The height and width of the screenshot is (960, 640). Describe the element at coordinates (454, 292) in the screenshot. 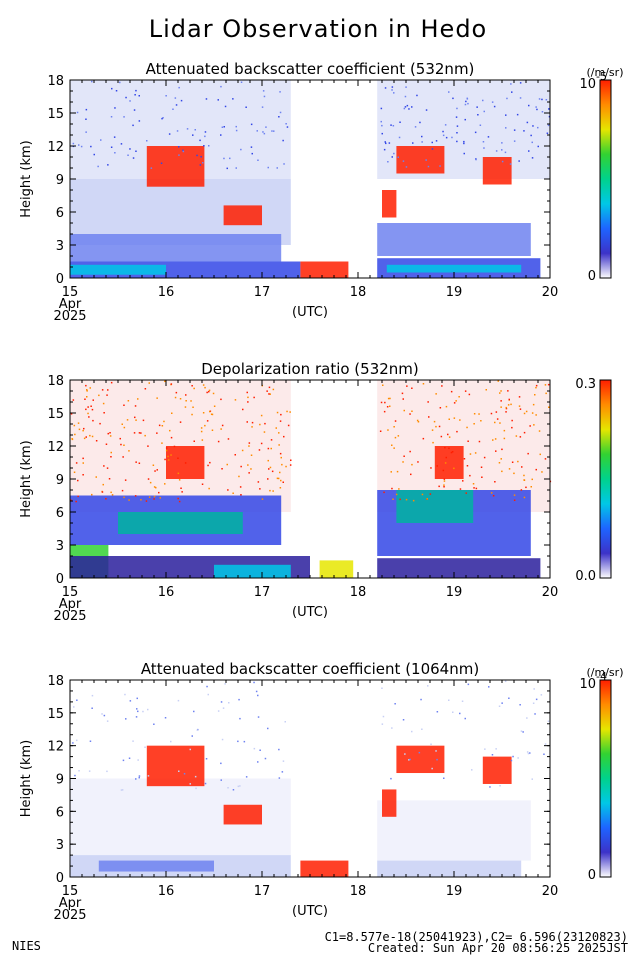

I see `x-tick-label: 19` at that location.